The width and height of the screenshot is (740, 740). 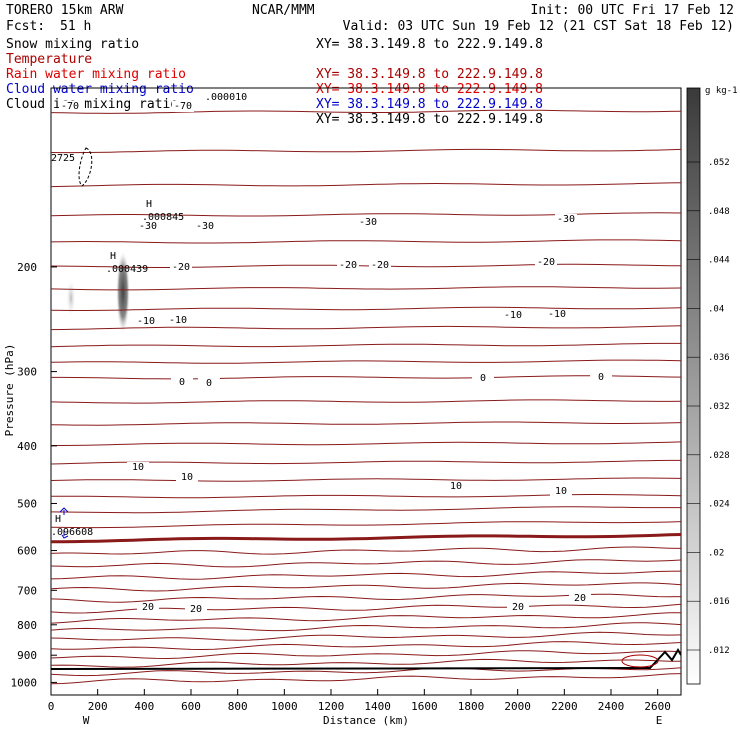 What do you see at coordinates (284, 706) in the screenshot?
I see `x-tick-label: 1000` at bounding box center [284, 706].